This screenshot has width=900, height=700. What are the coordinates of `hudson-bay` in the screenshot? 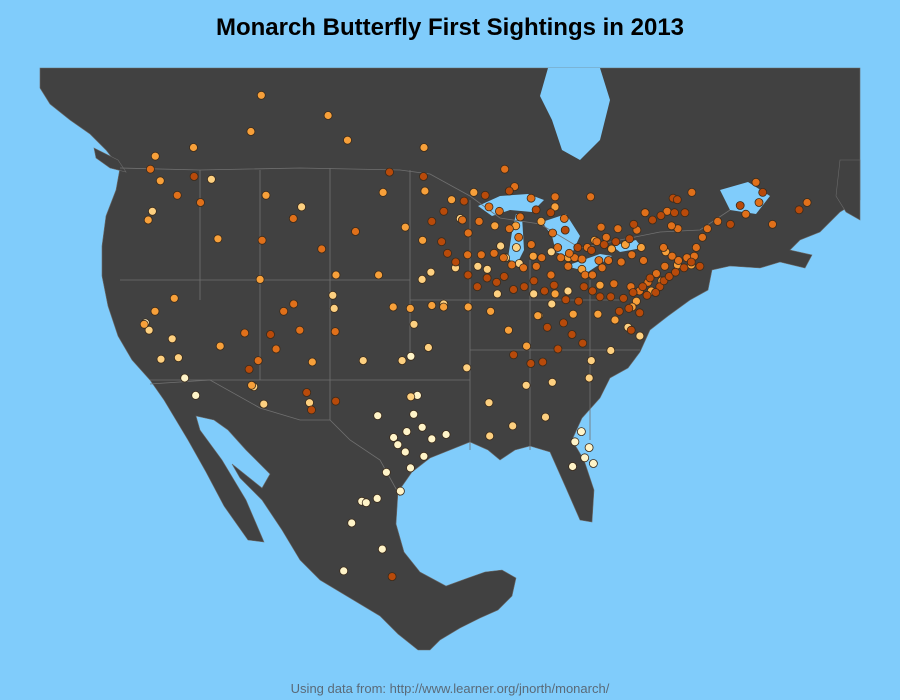 It's located at (575, 114).